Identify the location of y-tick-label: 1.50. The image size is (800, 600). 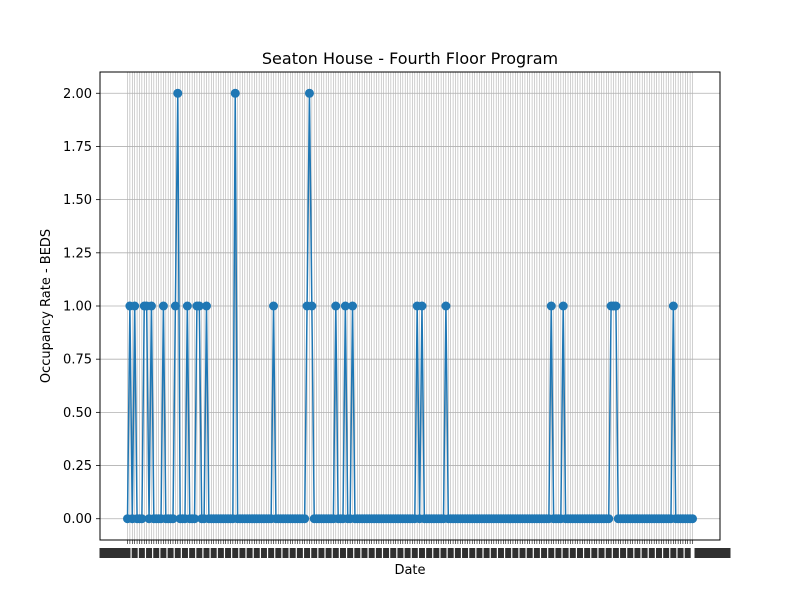
(77, 200).